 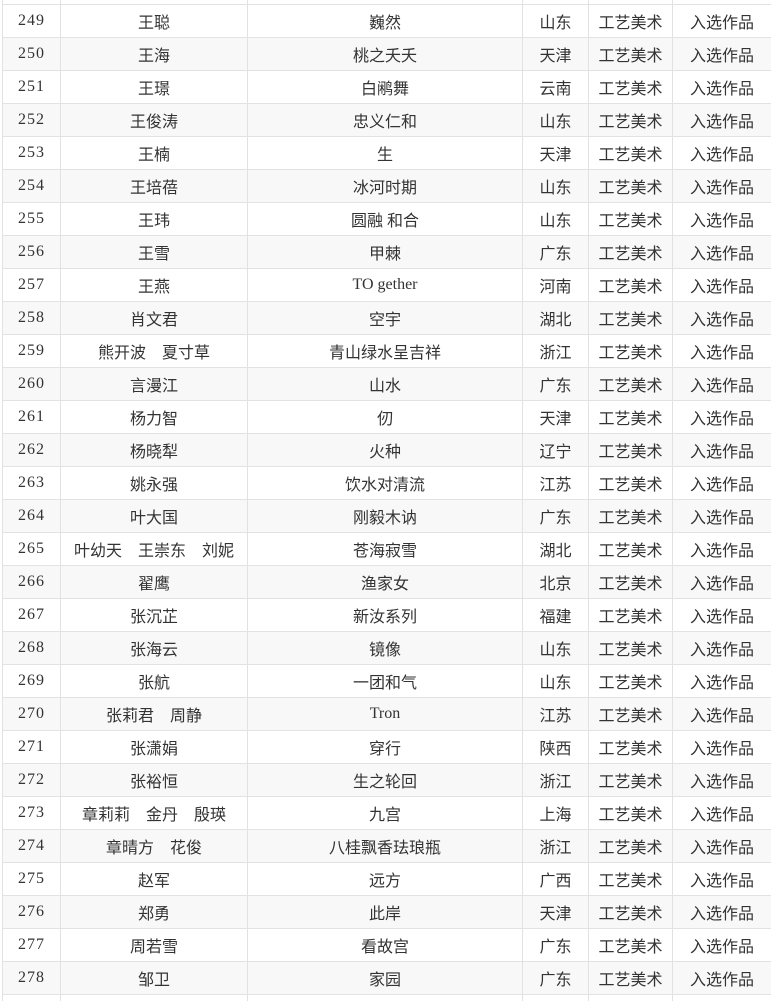 I want to click on cell-artist-name: 张裕恒, so click(x=154, y=780).